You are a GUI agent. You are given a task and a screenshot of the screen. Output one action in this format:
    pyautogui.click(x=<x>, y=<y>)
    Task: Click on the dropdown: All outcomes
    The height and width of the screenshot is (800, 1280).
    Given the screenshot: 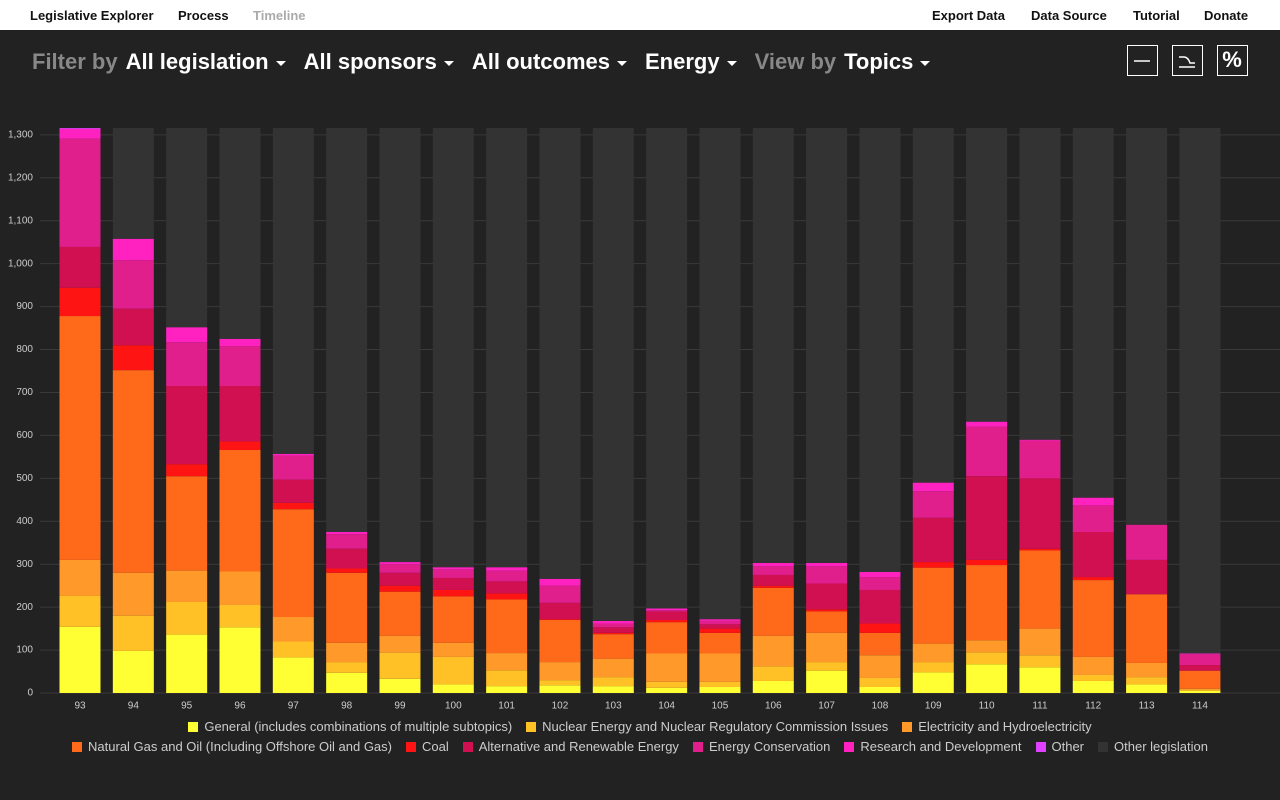 What is the action you would take?
    pyautogui.click(x=549, y=62)
    